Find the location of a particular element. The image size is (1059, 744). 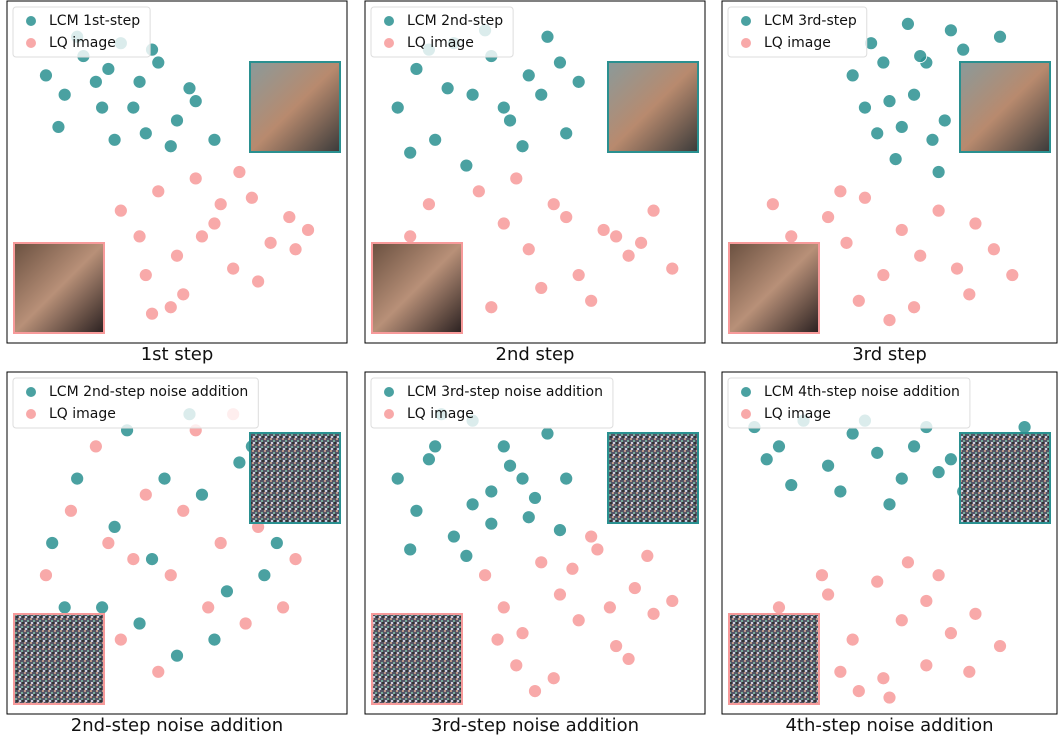

legend-label: LCM 2nd-step is located at coordinates (455, 21).